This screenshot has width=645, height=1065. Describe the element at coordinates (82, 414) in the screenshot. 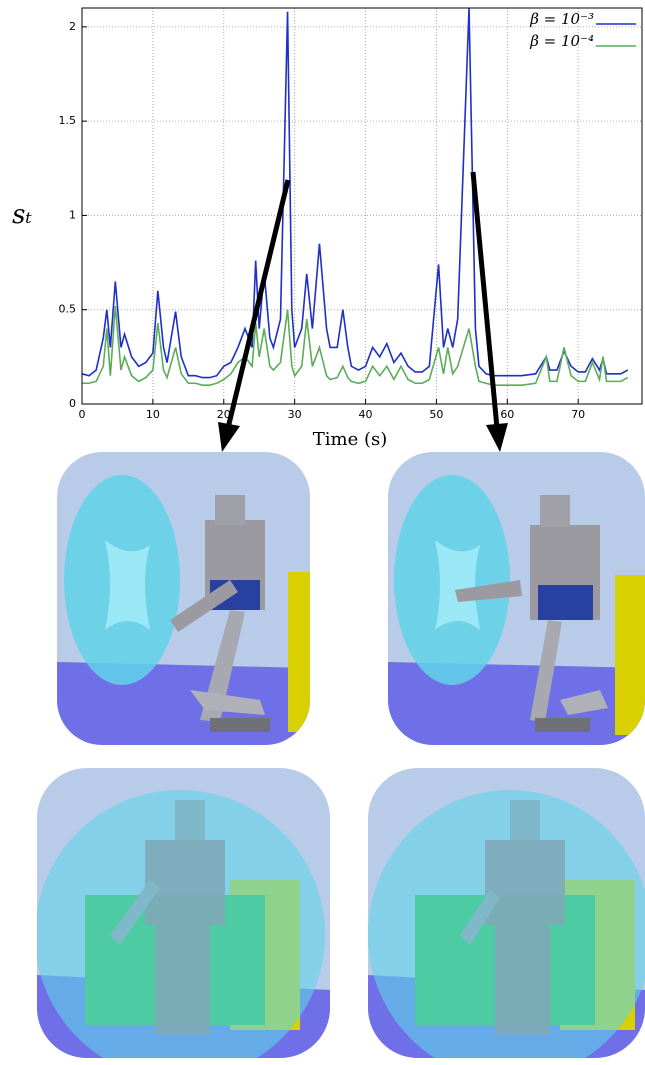

I see `x-tick-label: 0` at that location.